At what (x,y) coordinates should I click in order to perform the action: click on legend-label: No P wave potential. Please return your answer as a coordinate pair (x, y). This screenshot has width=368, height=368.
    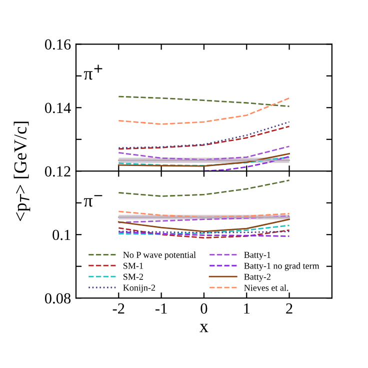
    Looking at the image, I should click on (159, 256).